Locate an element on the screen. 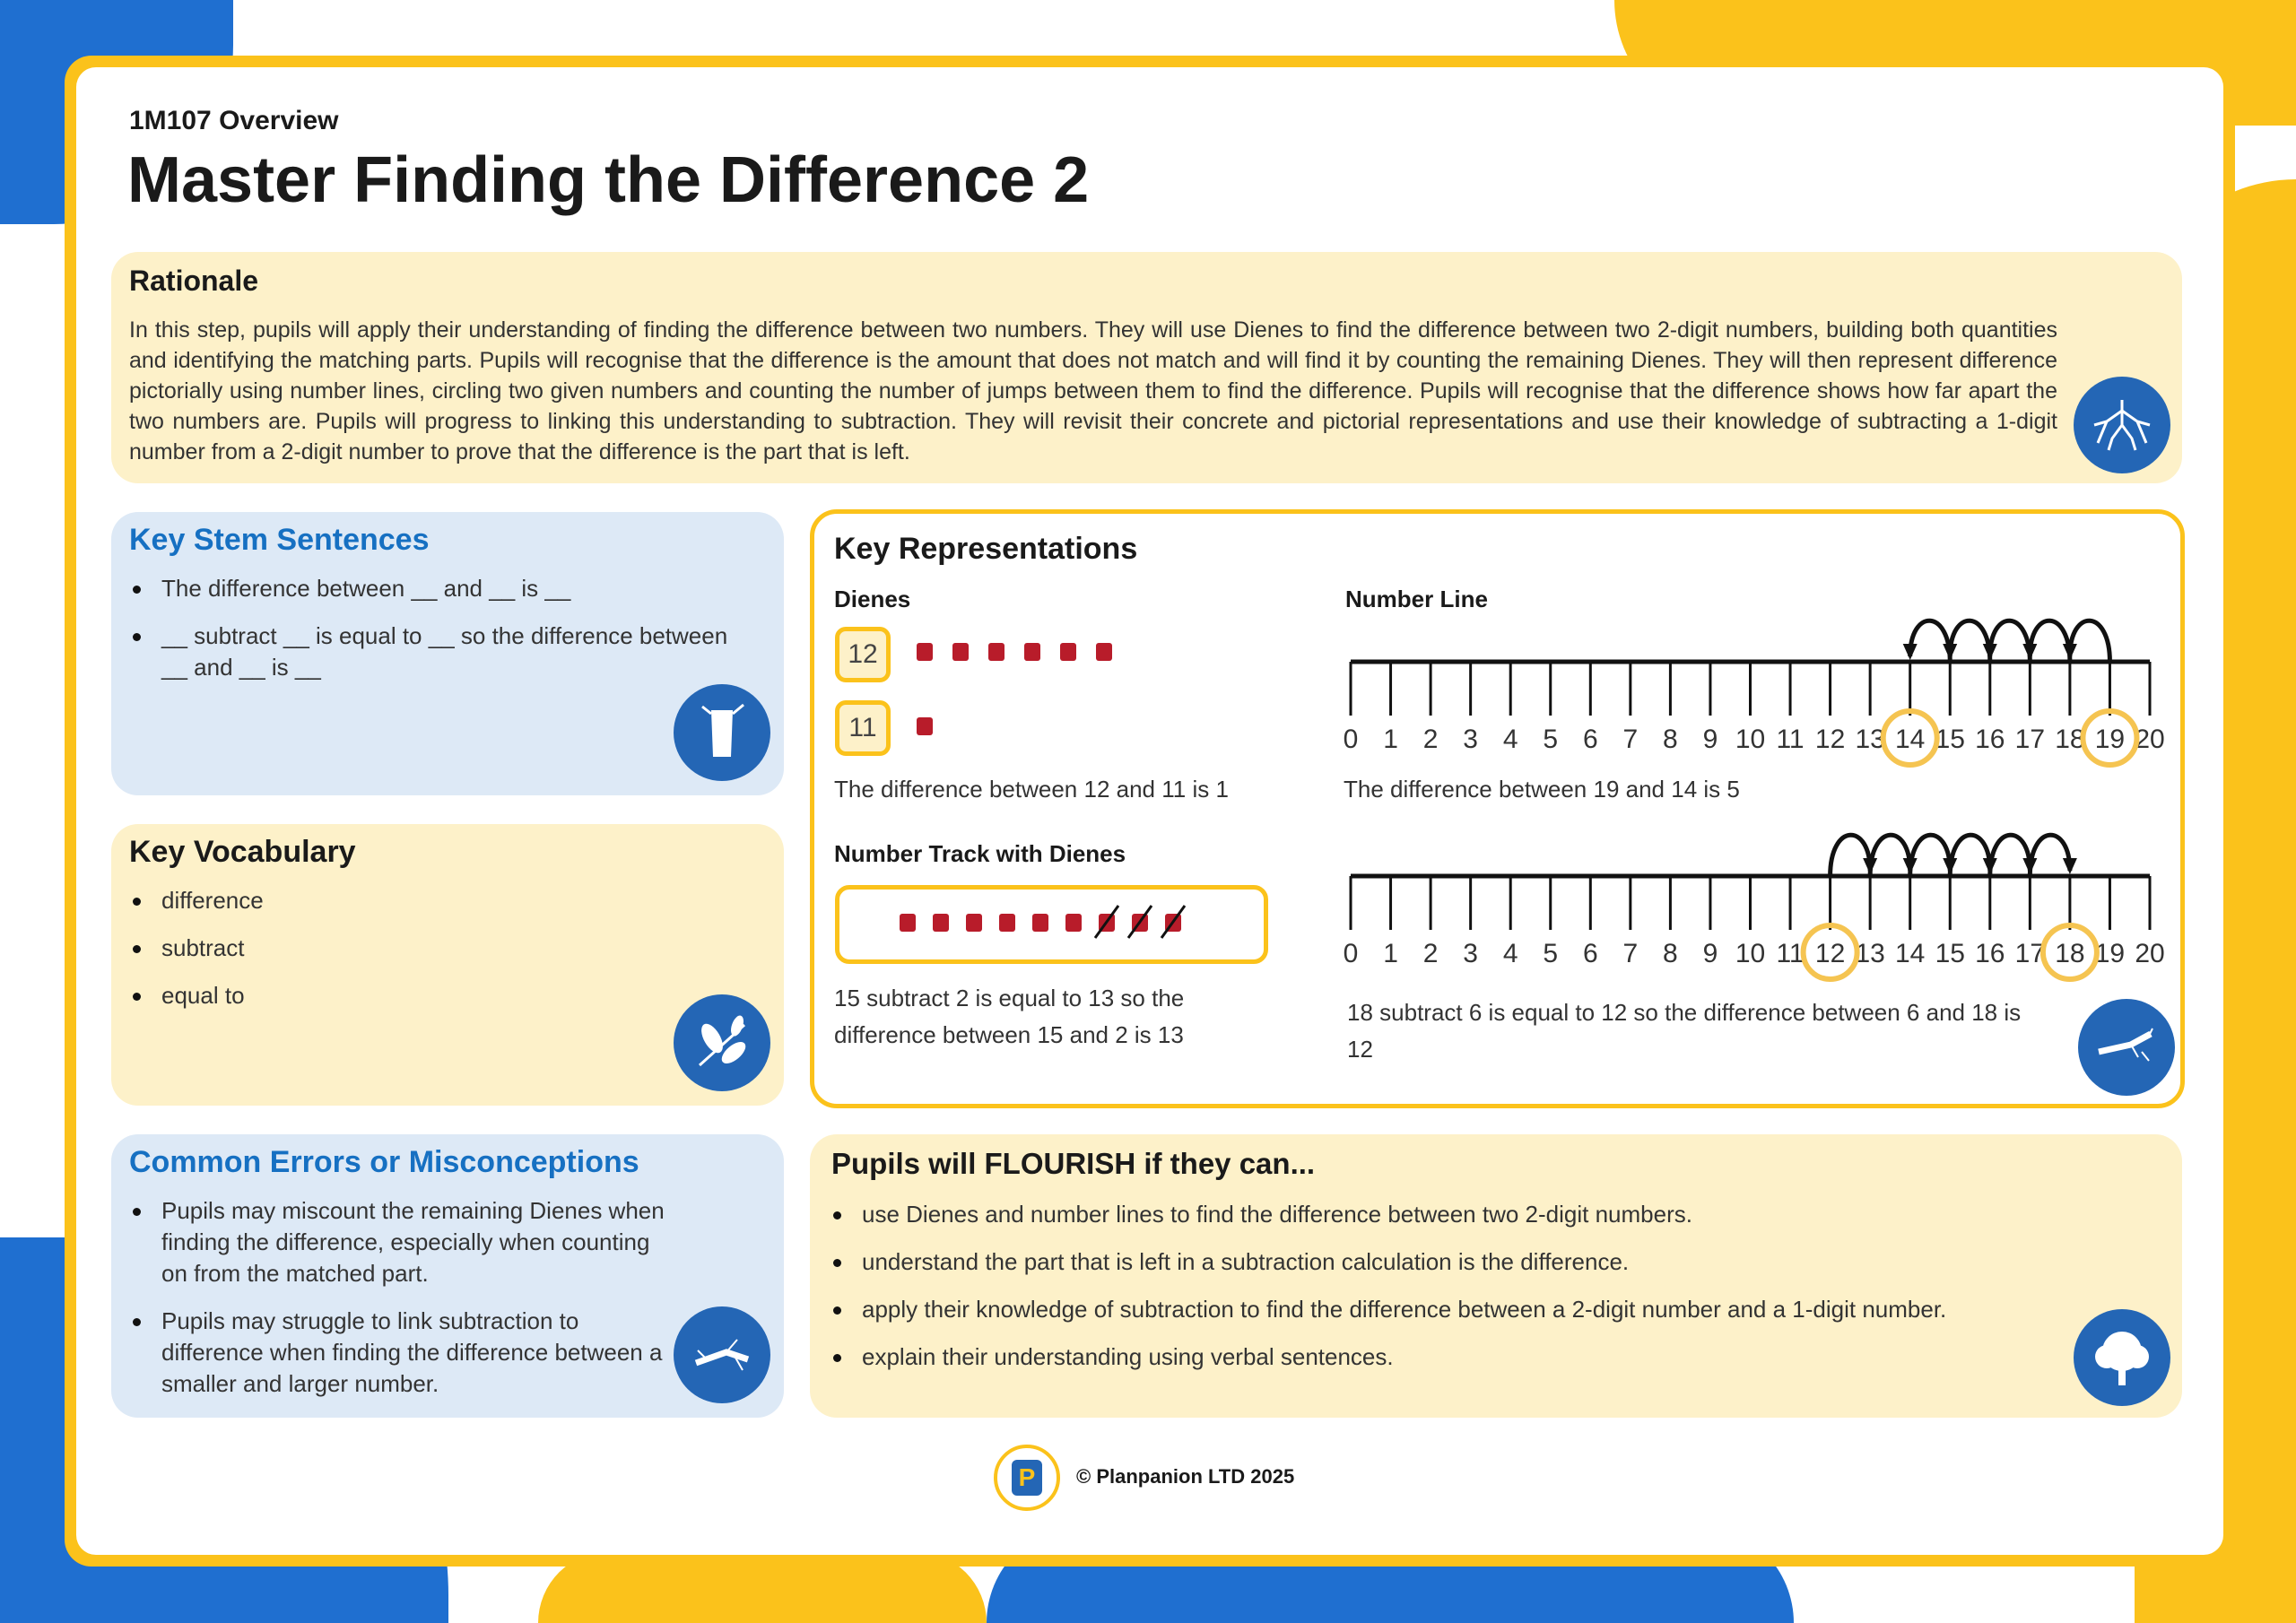  stem-sentences-heading: Key Stem Sentences is located at coordinates (279, 540).